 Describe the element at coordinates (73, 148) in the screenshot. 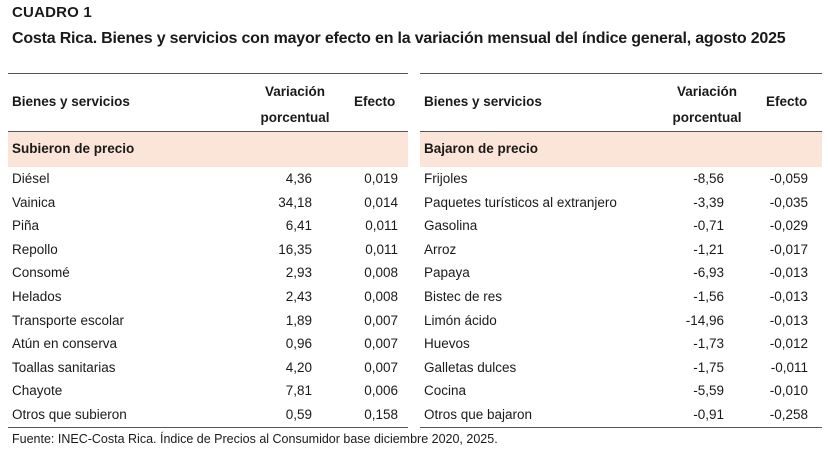

I see `group-label: Subieron de precio` at that location.